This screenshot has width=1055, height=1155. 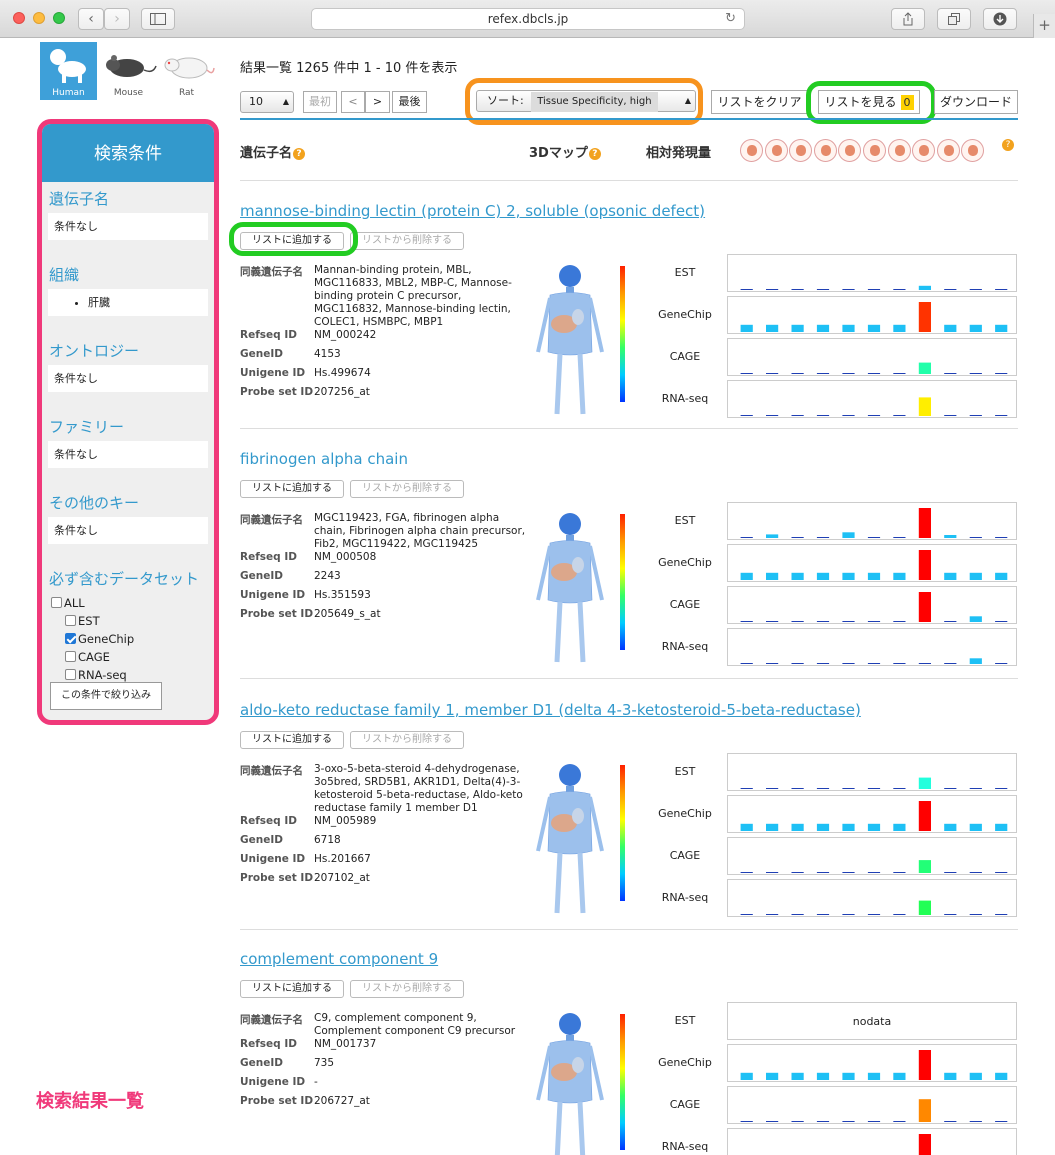 What do you see at coordinates (19, 18) in the screenshot?
I see `close-window-button` at bounding box center [19, 18].